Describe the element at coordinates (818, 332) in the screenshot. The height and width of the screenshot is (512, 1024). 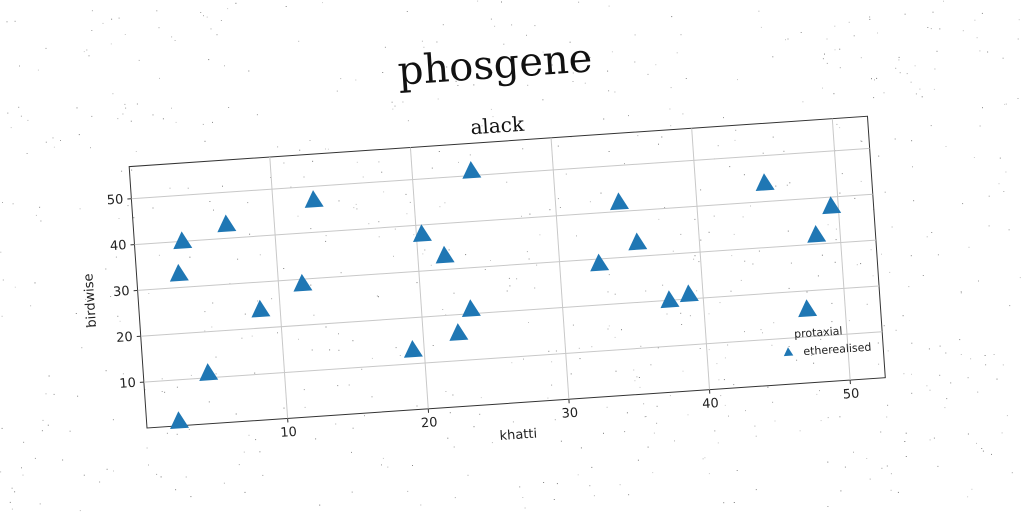
I see `legend-title: protaxial` at that location.